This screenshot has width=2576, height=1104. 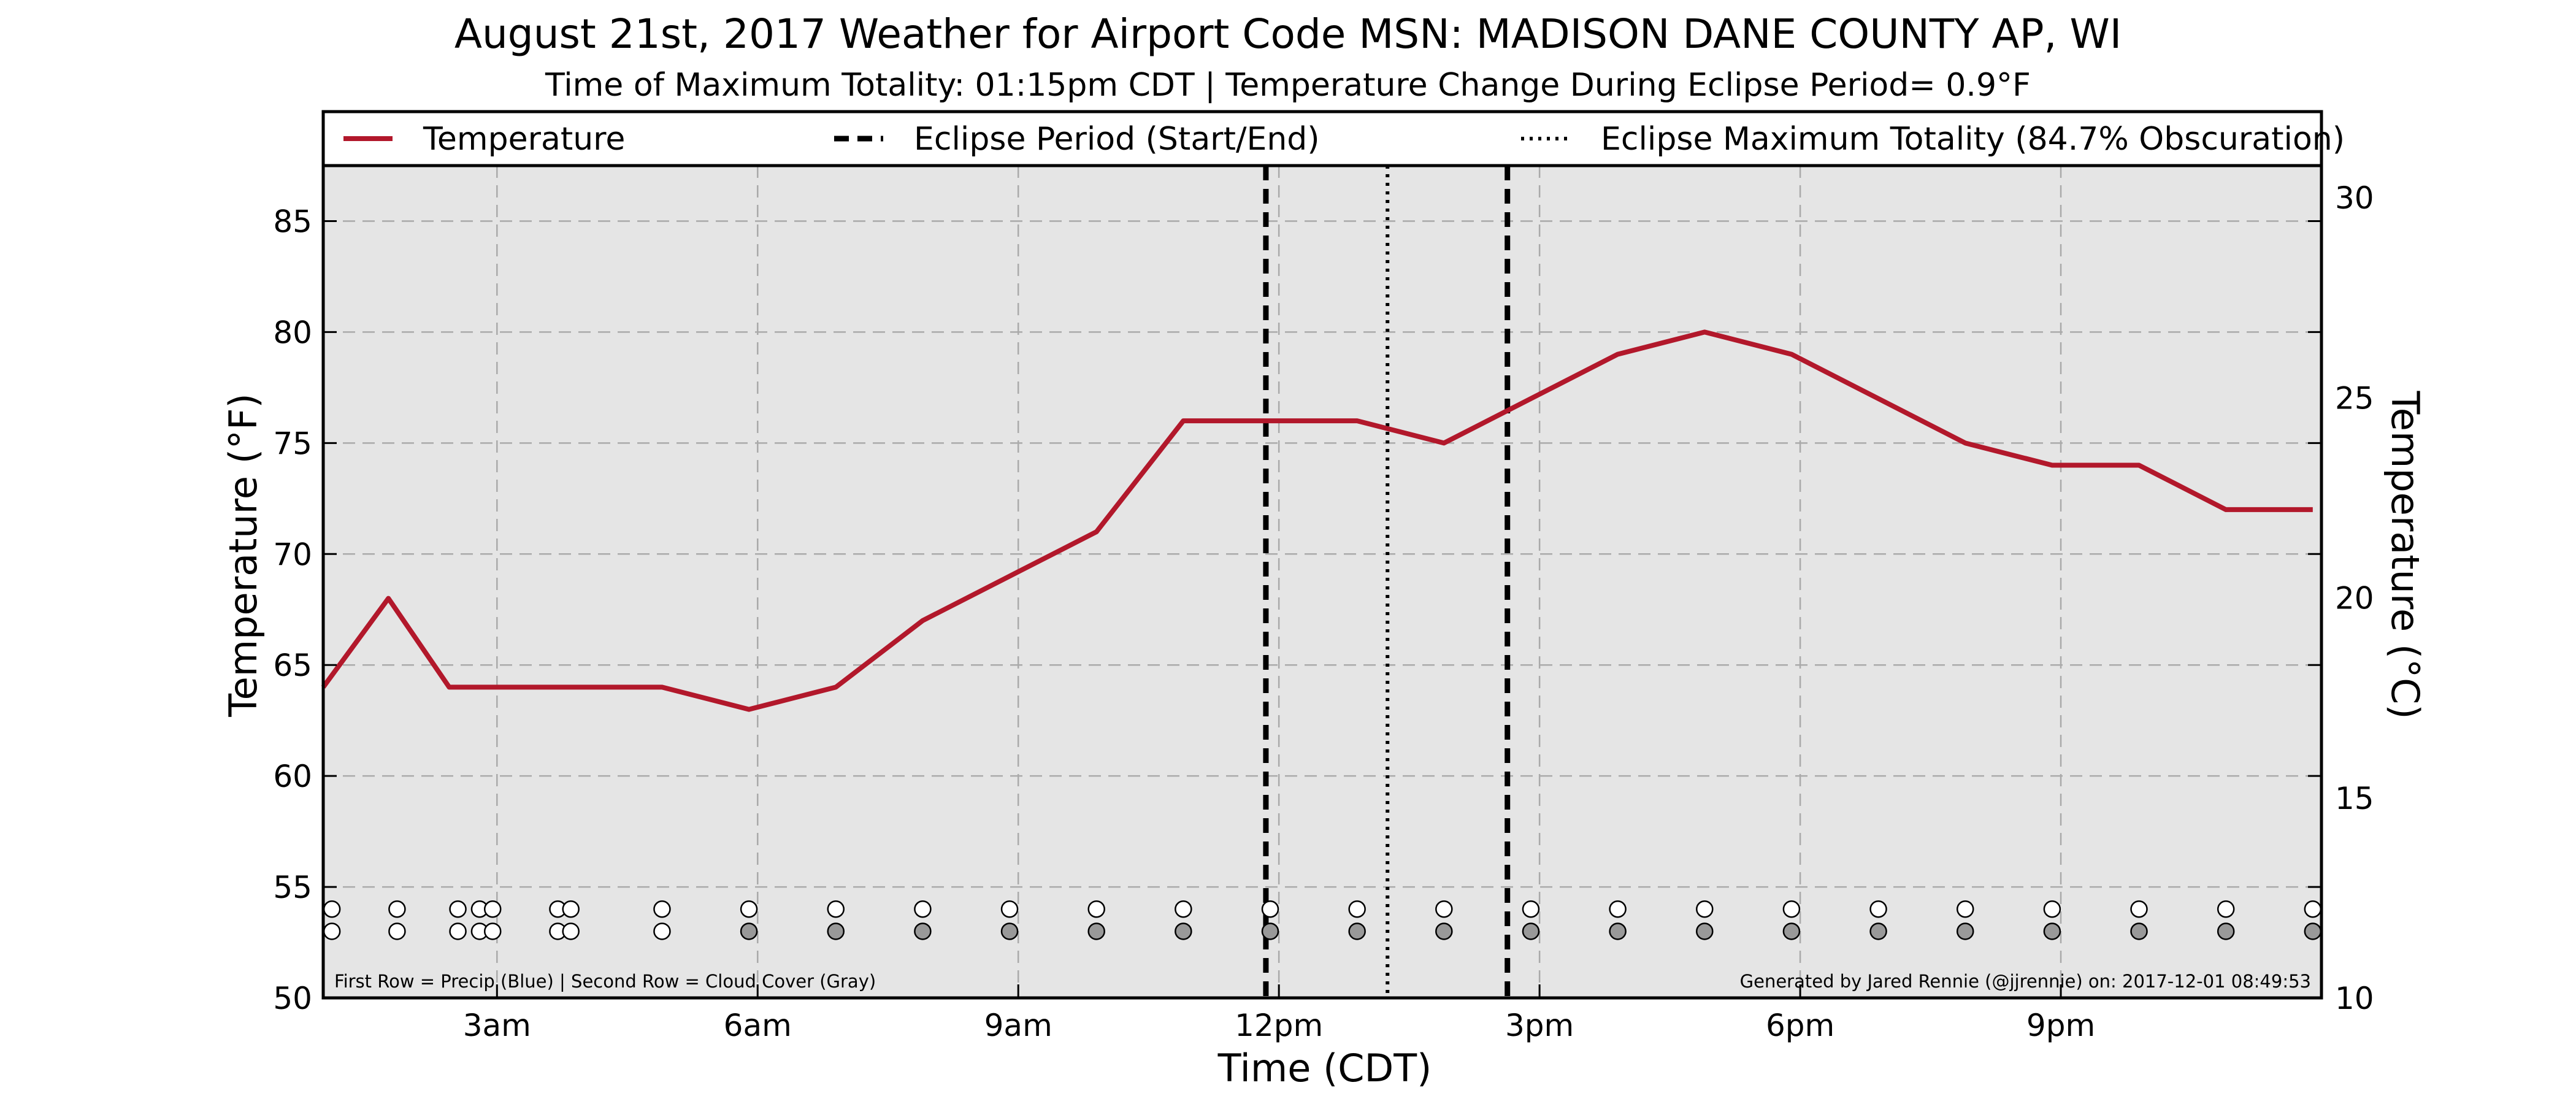 I want to click on y-right-tick-label: 10, so click(x=2354, y=998).